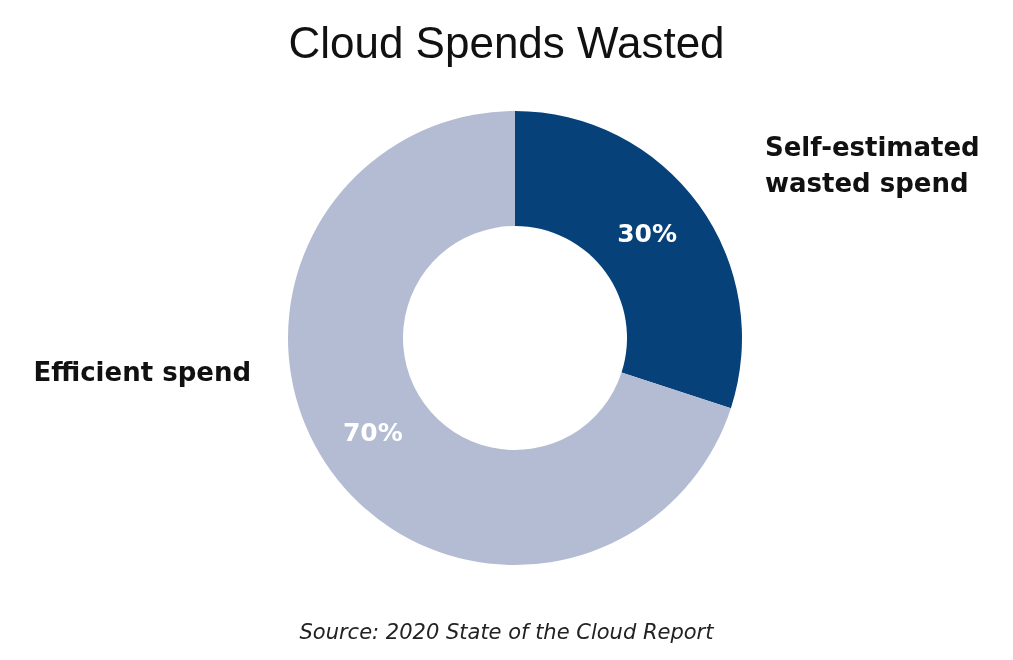  Describe the element at coordinates (506, 43) in the screenshot. I see `chart-title: Cloud Spends Wasted` at that location.